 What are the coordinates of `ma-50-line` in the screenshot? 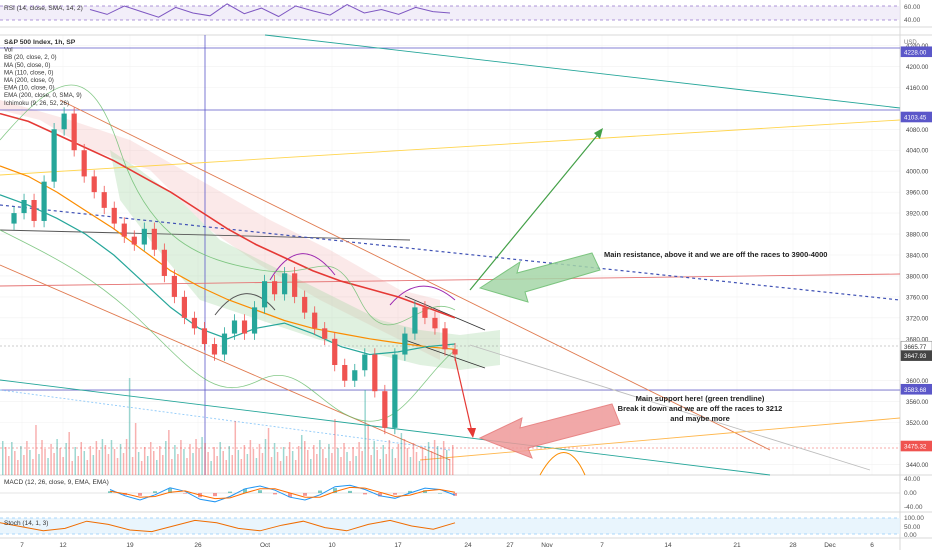 It's located at (228, 275).